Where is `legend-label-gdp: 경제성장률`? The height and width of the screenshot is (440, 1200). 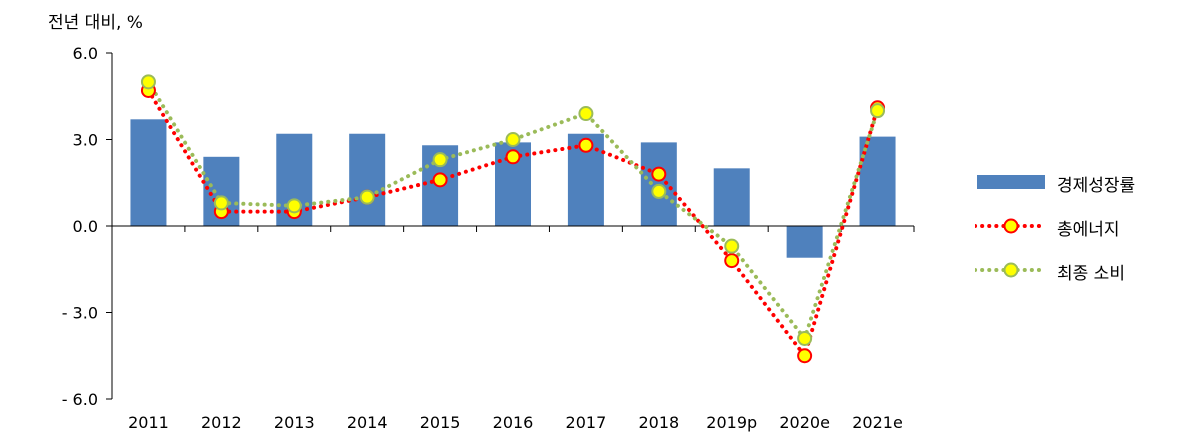
legend-label-gdp: 경제성장률 is located at coordinates (1096, 186).